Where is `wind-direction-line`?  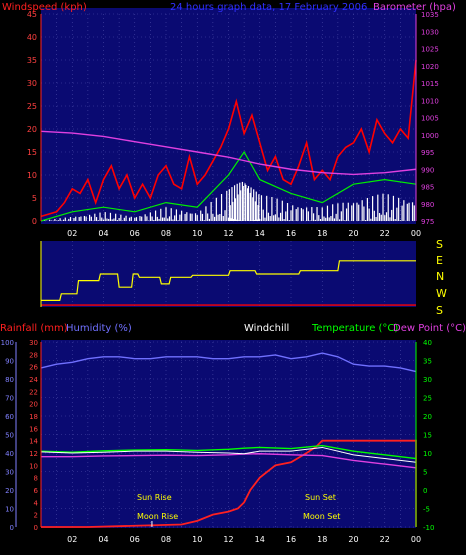 wind-direction-line is located at coordinates (228, 280).